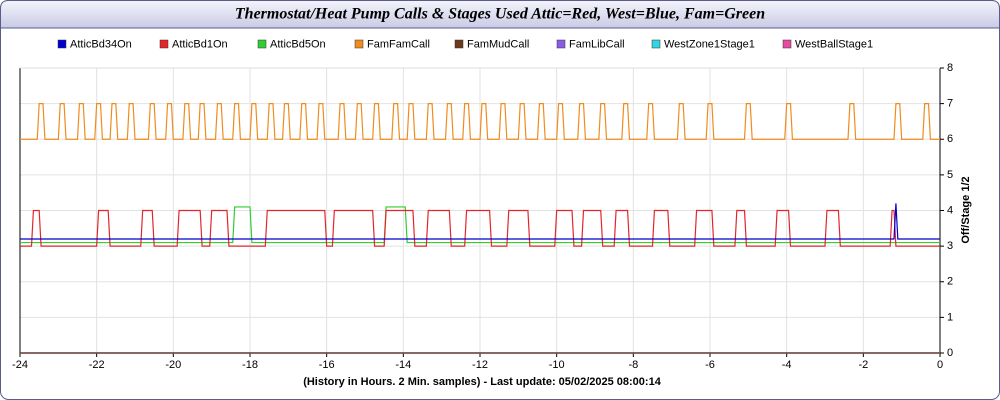 Image resolution: width=1000 pixels, height=400 pixels. What do you see at coordinates (950, 68) in the screenshot?
I see `y-tick-label: 8` at bounding box center [950, 68].